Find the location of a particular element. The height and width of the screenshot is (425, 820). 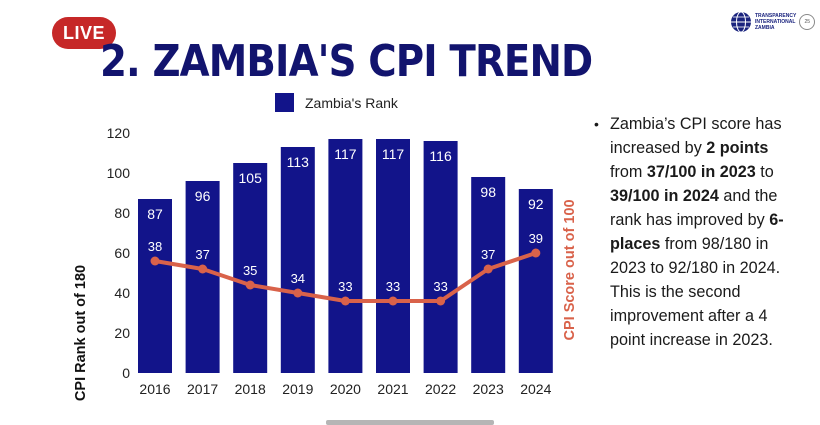

org-name: TRANSPARENCY INTERNATIONAL ZAMBIA is located at coordinates (776, 22).